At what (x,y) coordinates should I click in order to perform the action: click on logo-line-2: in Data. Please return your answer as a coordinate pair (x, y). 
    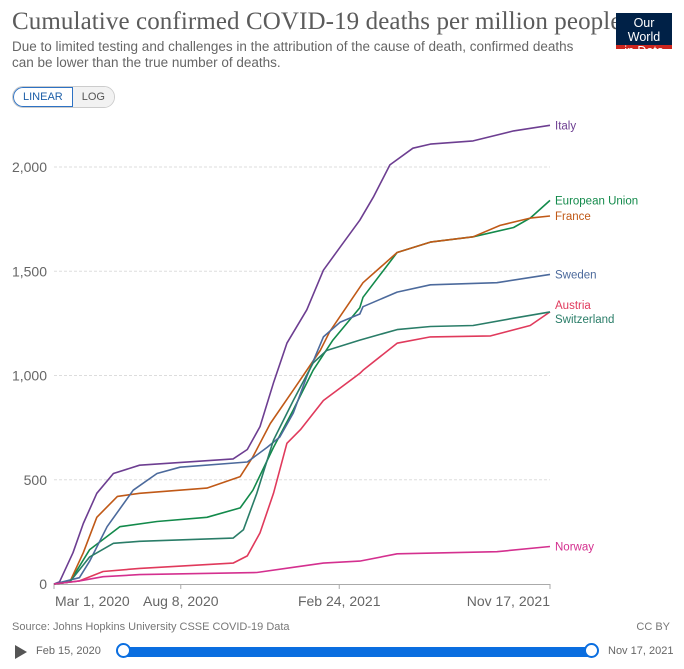
    Looking at the image, I should click on (644, 51).